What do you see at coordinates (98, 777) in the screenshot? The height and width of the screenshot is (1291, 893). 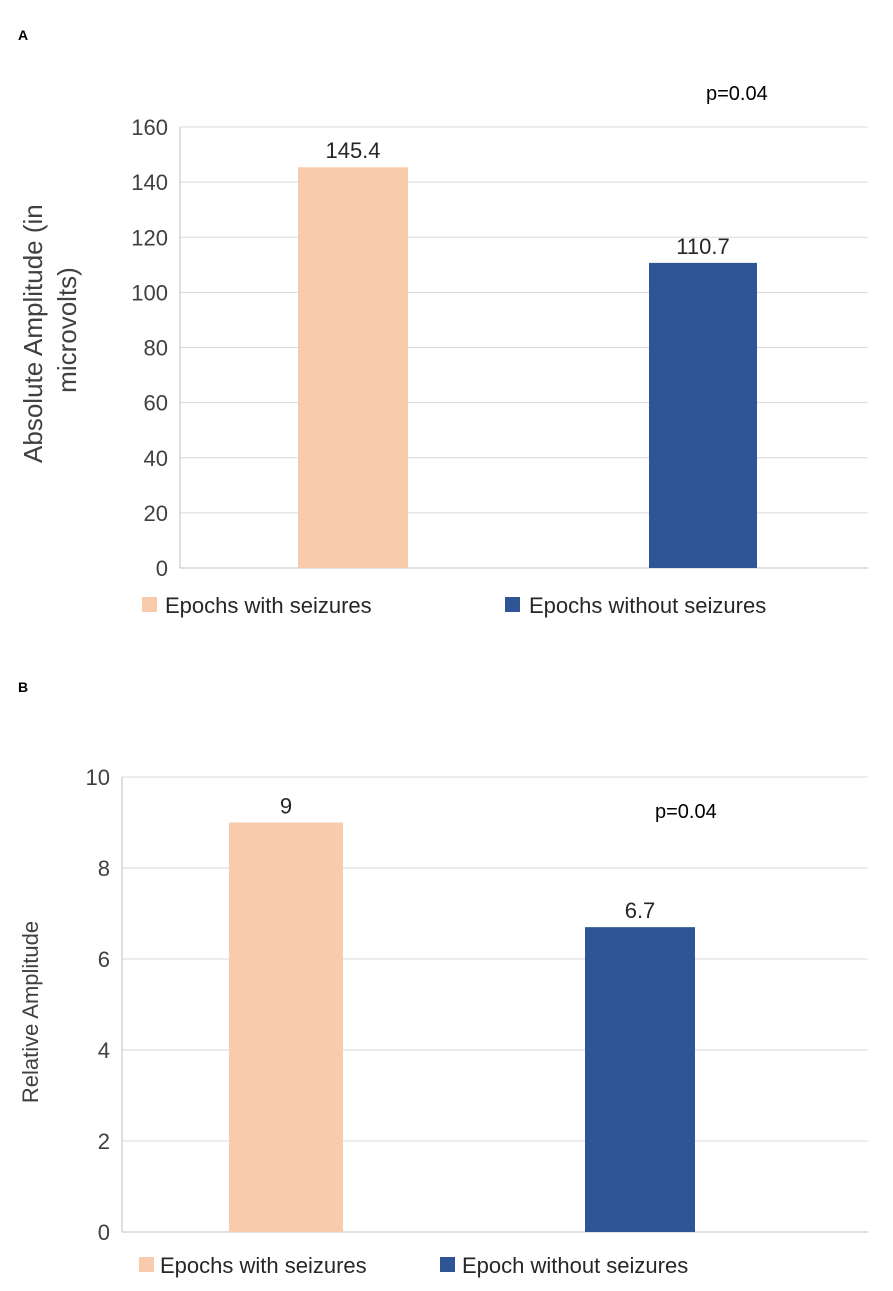 I see `chart-b-y-tick-label: 10` at bounding box center [98, 777].